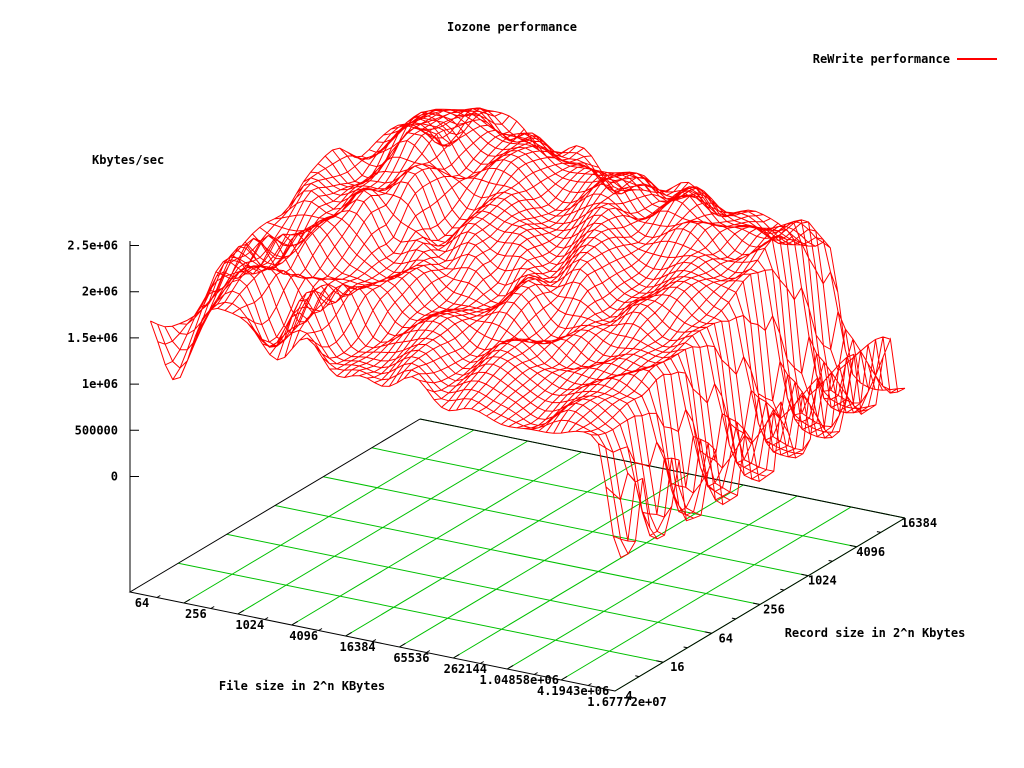 Image resolution: width=1024 pixels, height=768 pixels. Describe the element at coordinates (875, 633) in the screenshot. I see `y-axis-label: Record size in 2^n Kbytes` at that location.